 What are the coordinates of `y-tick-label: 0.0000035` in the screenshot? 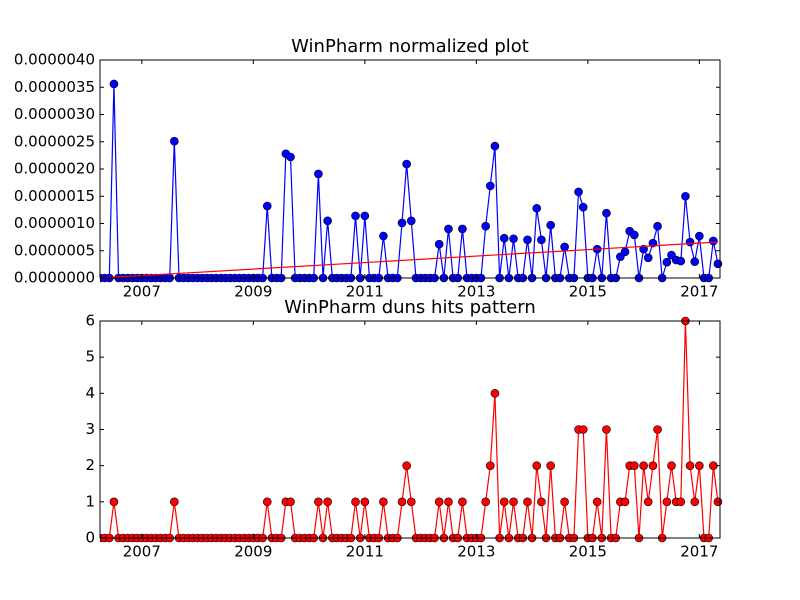 It's located at (54, 87).